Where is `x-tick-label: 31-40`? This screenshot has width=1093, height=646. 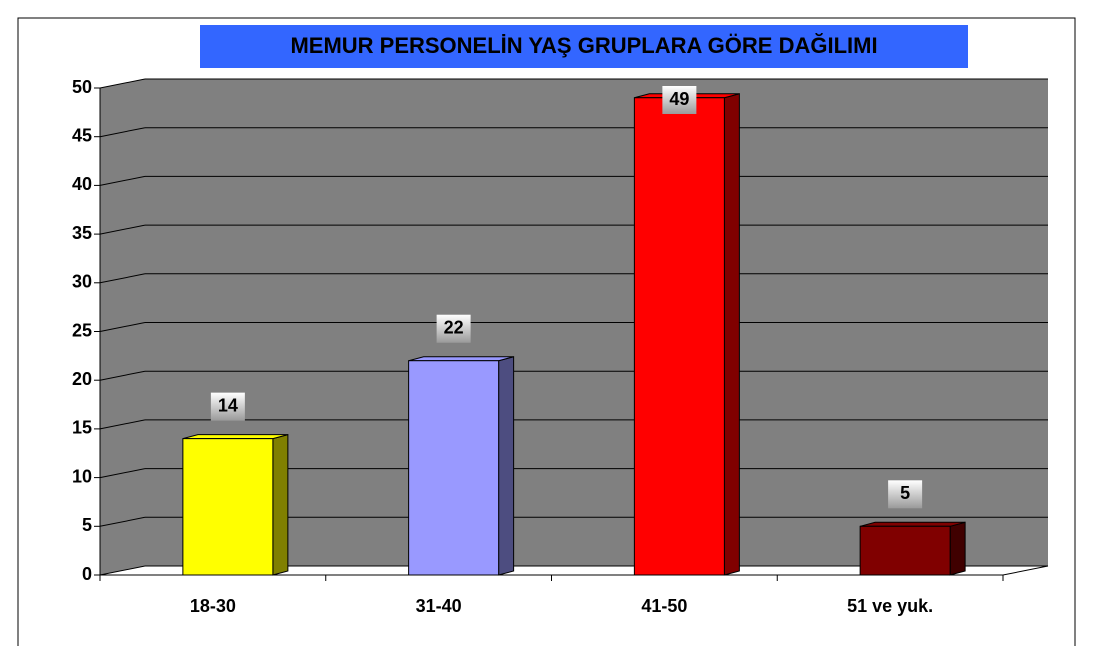
x-tick-label: 31-40 is located at coordinates (439, 606).